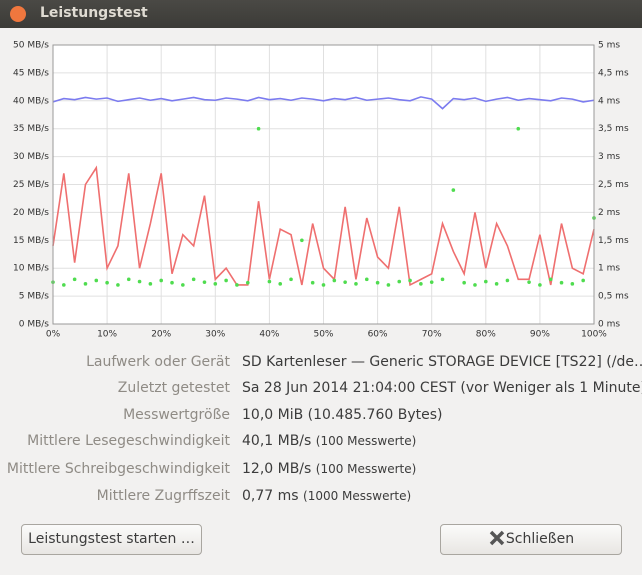  Describe the element at coordinates (486, 335) in the screenshot. I see `x-tick-label: 80%` at that location.